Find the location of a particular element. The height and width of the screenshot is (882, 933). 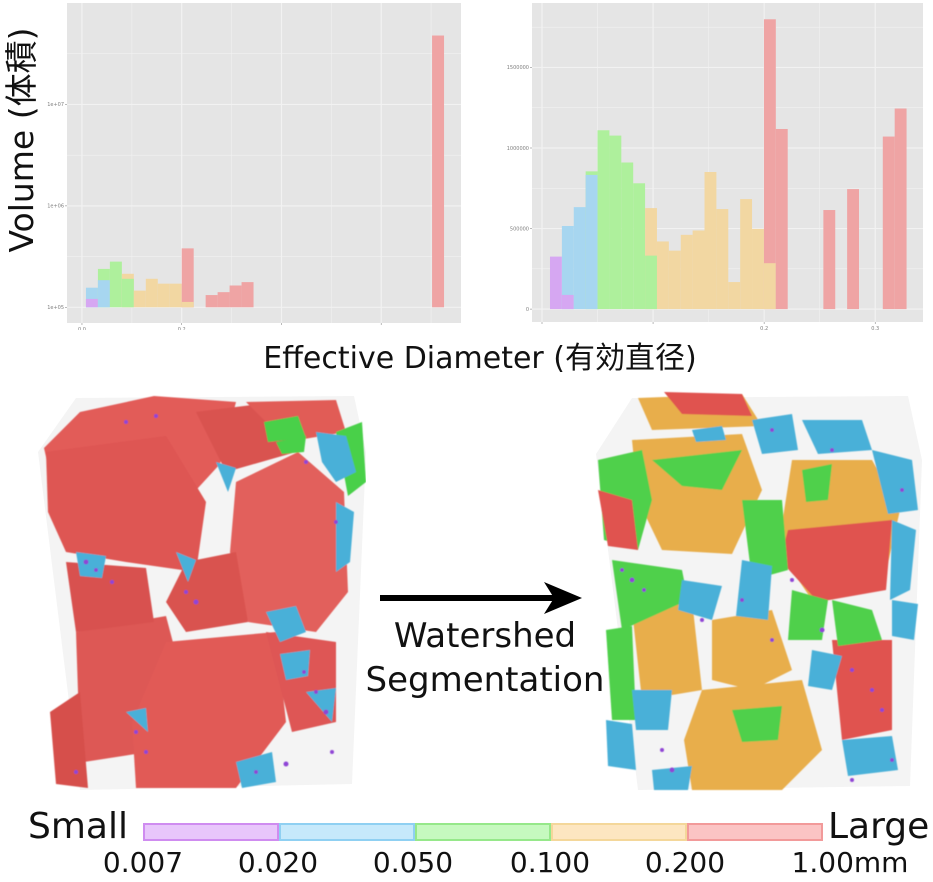

y-tick-label: 1e+06 is located at coordinates (55, 207).